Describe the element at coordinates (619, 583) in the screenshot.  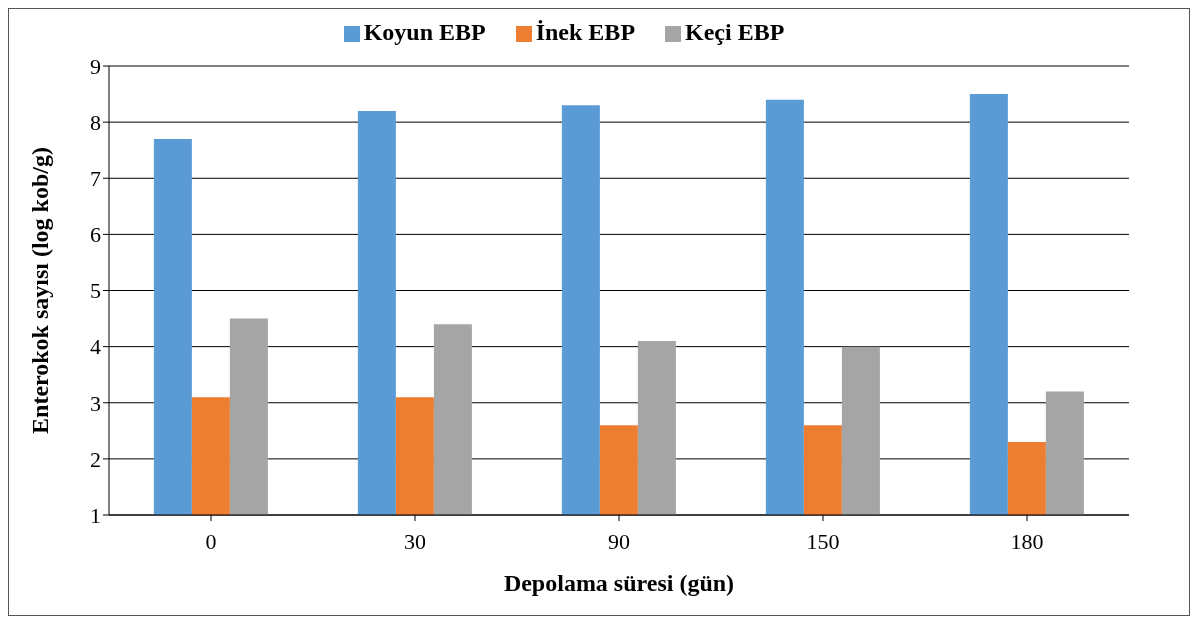
I see `x-axis-title: Depolama süresi (gün)` at that location.